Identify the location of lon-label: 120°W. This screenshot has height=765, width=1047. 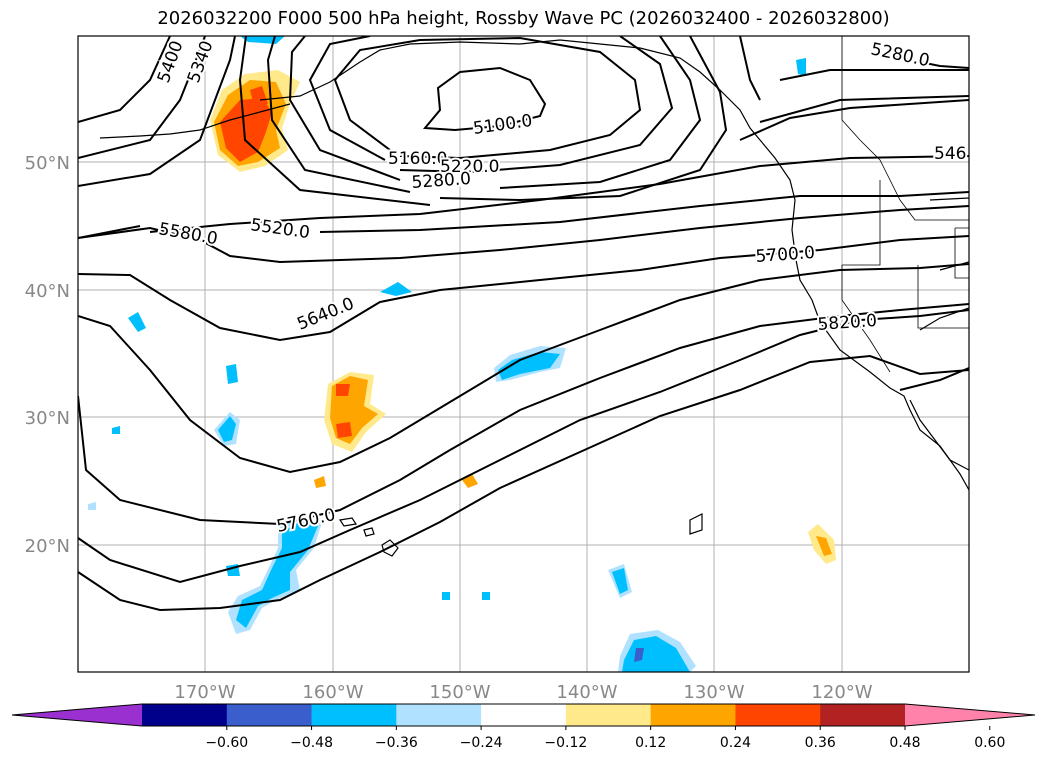
(841, 692).